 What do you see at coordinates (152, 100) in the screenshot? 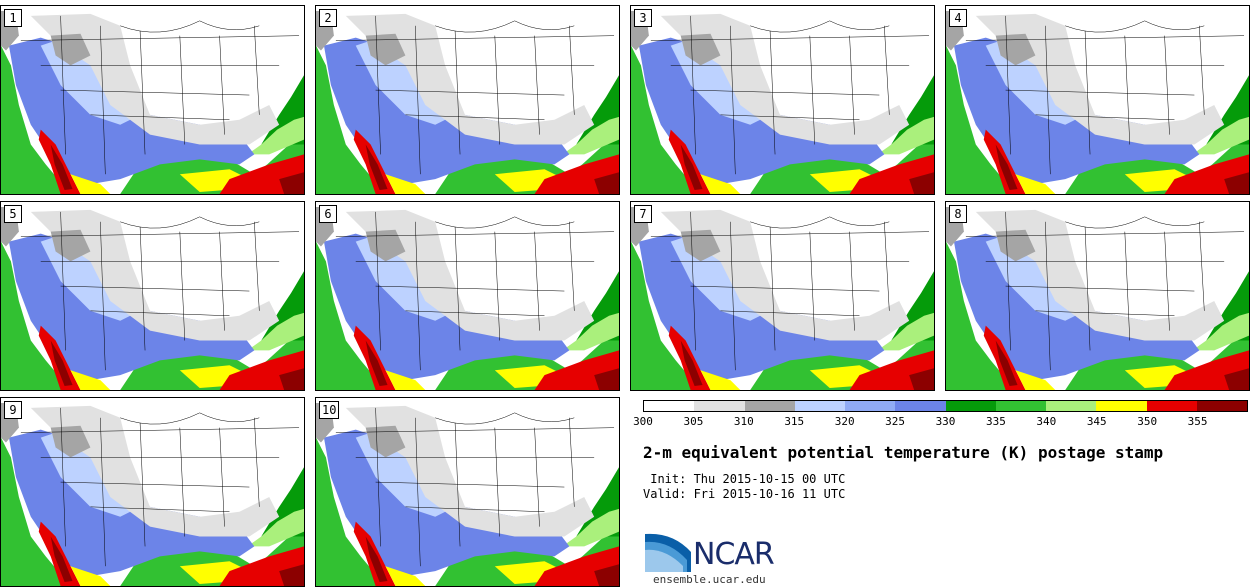
I see `member-panel-1: 1` at bounding box center [152, 100].